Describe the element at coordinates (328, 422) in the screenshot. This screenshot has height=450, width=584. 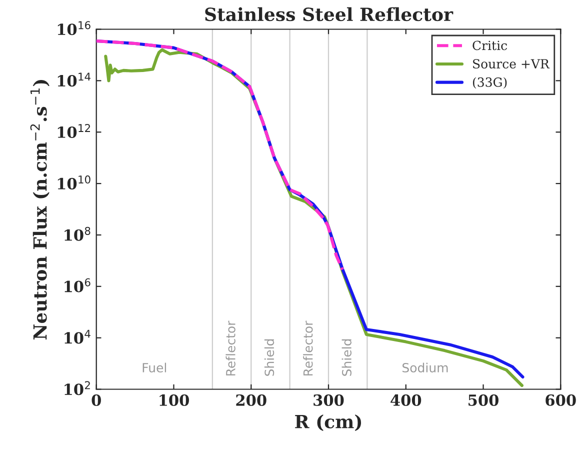
I see `x-axis-title: R (cm)` at that location.